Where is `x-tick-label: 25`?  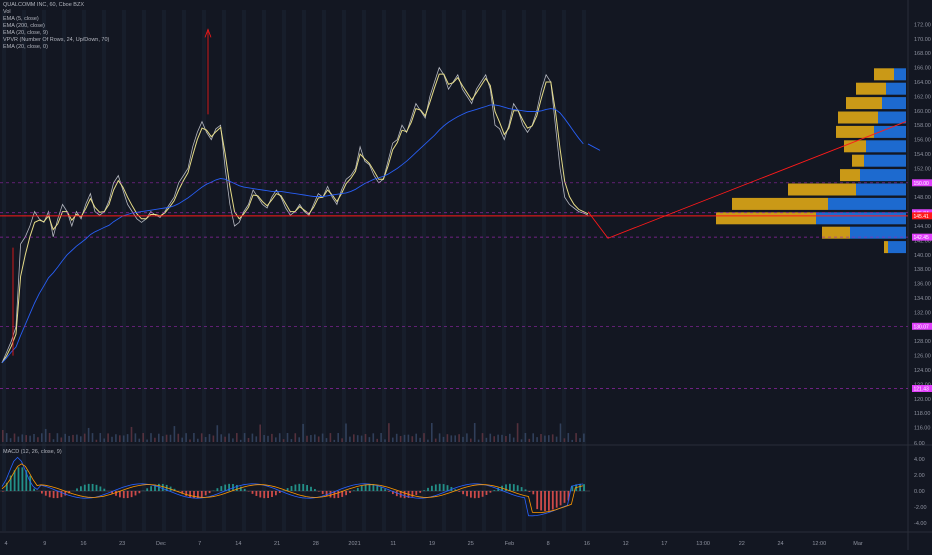
x-tick-label: 25 is located at coordinates (471, 544).